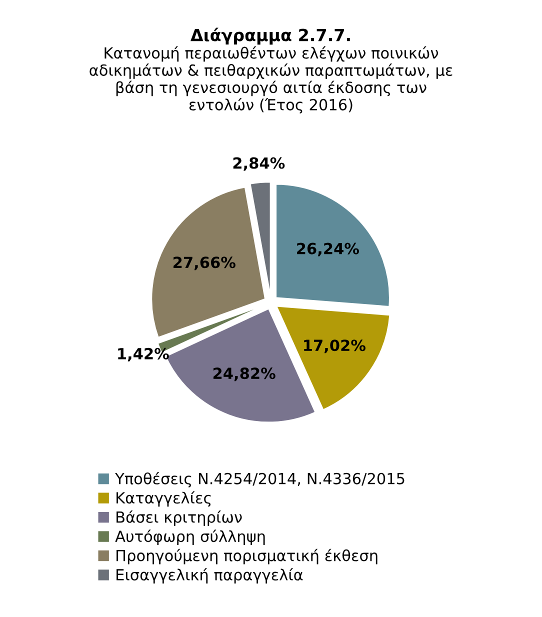 Image resolution: width=542 pixels, height=617 pixels. What do you see at coordinates (244, 375) in the screenshot?
I see `data-label: 24,82%` at bounding box center [244, 375].